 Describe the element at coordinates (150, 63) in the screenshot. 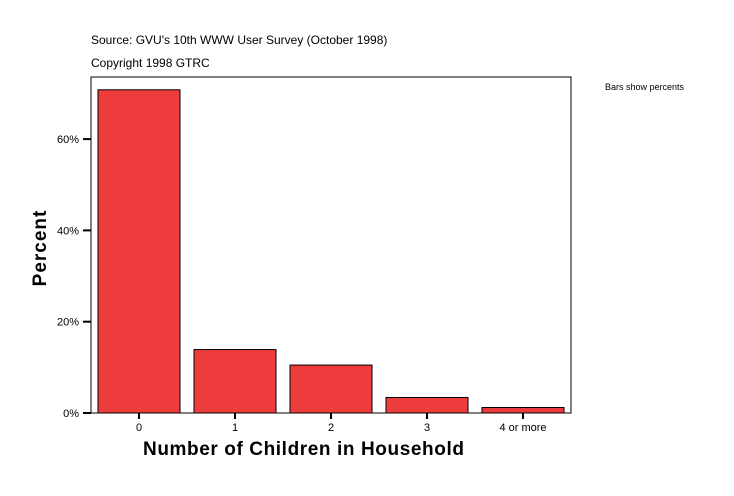

I see `copyright-text: Copyright 1998 GTRC` at that location.